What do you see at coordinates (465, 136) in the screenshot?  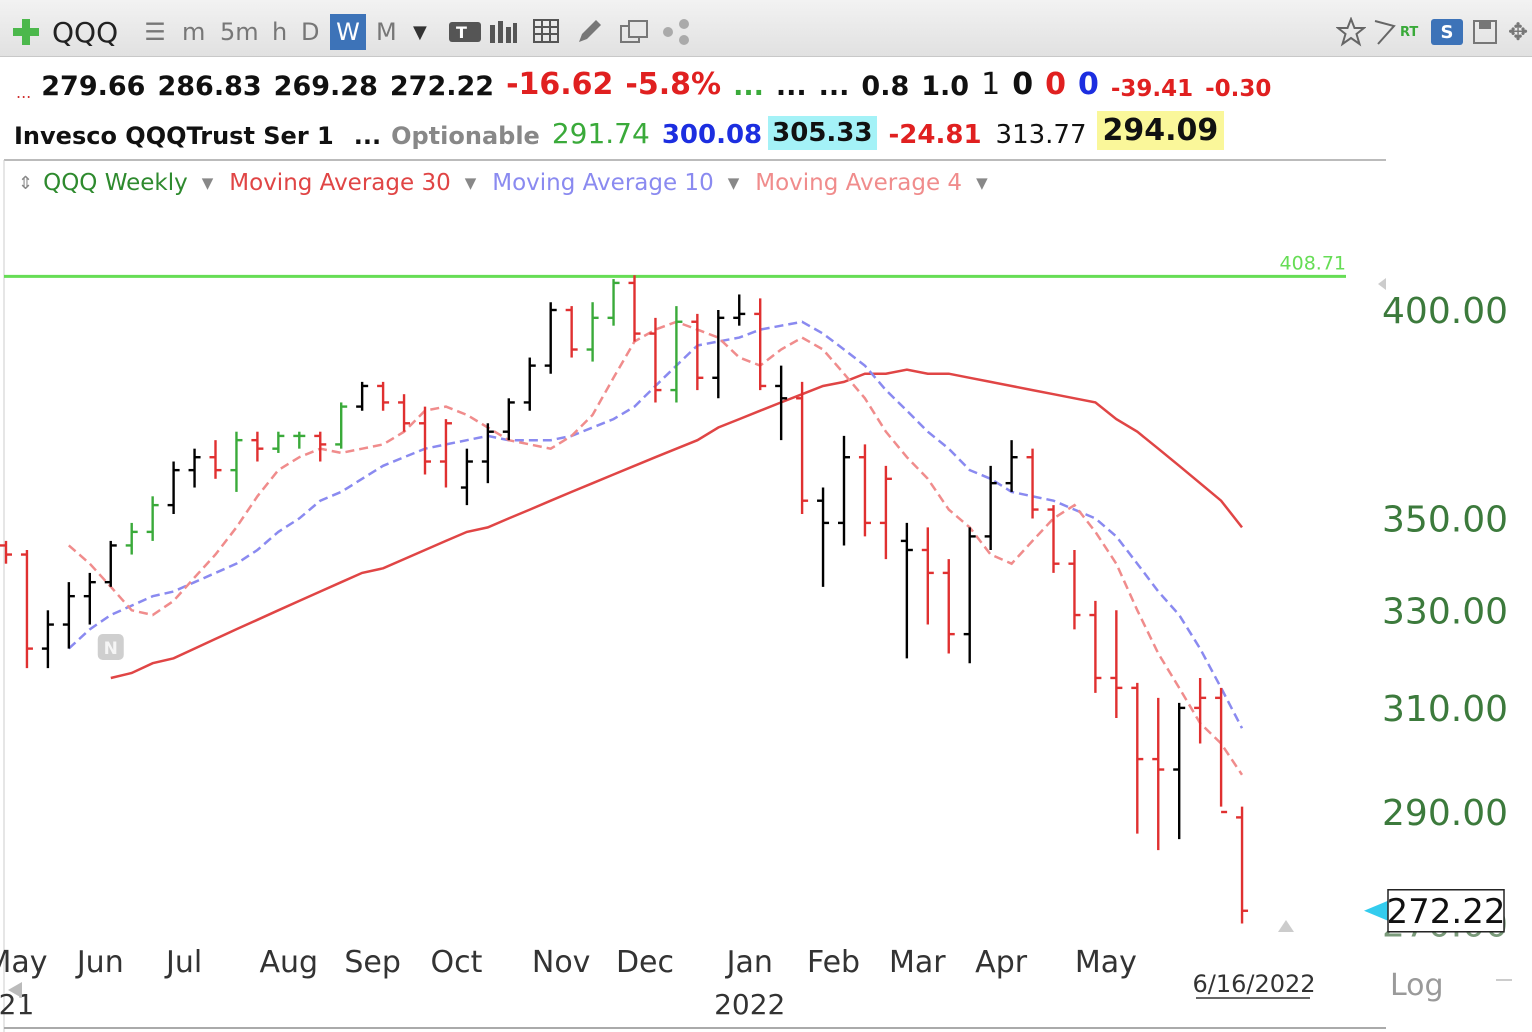 I see `optionable-label: Optionable` at bounding box center [465, 136].